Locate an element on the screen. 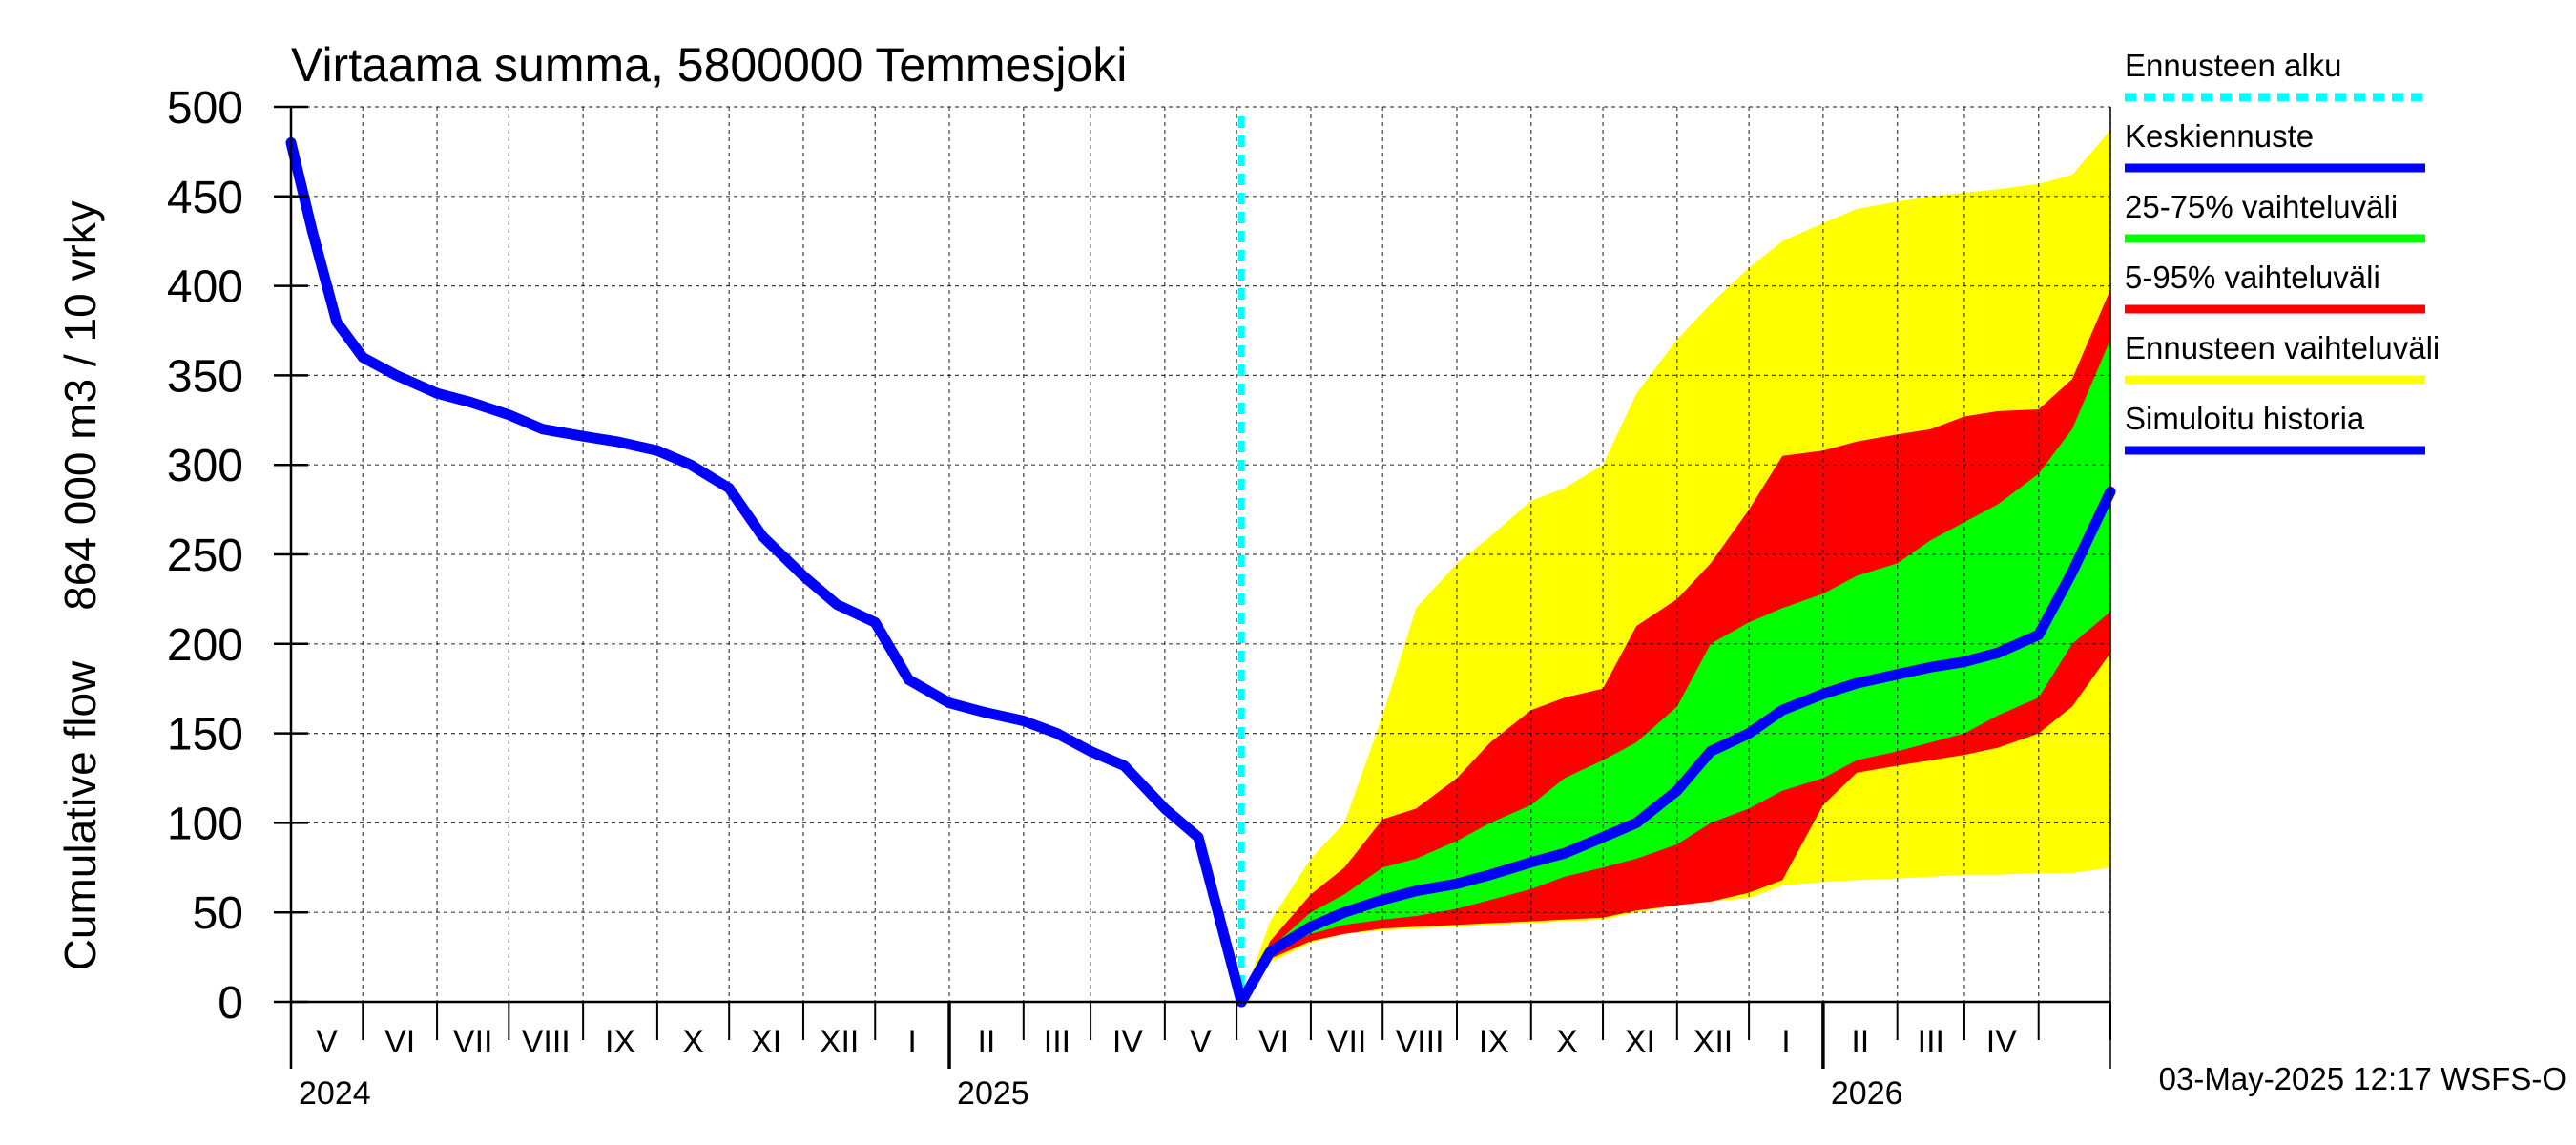  month-label-0: V is located at coordinates (327, 1042).